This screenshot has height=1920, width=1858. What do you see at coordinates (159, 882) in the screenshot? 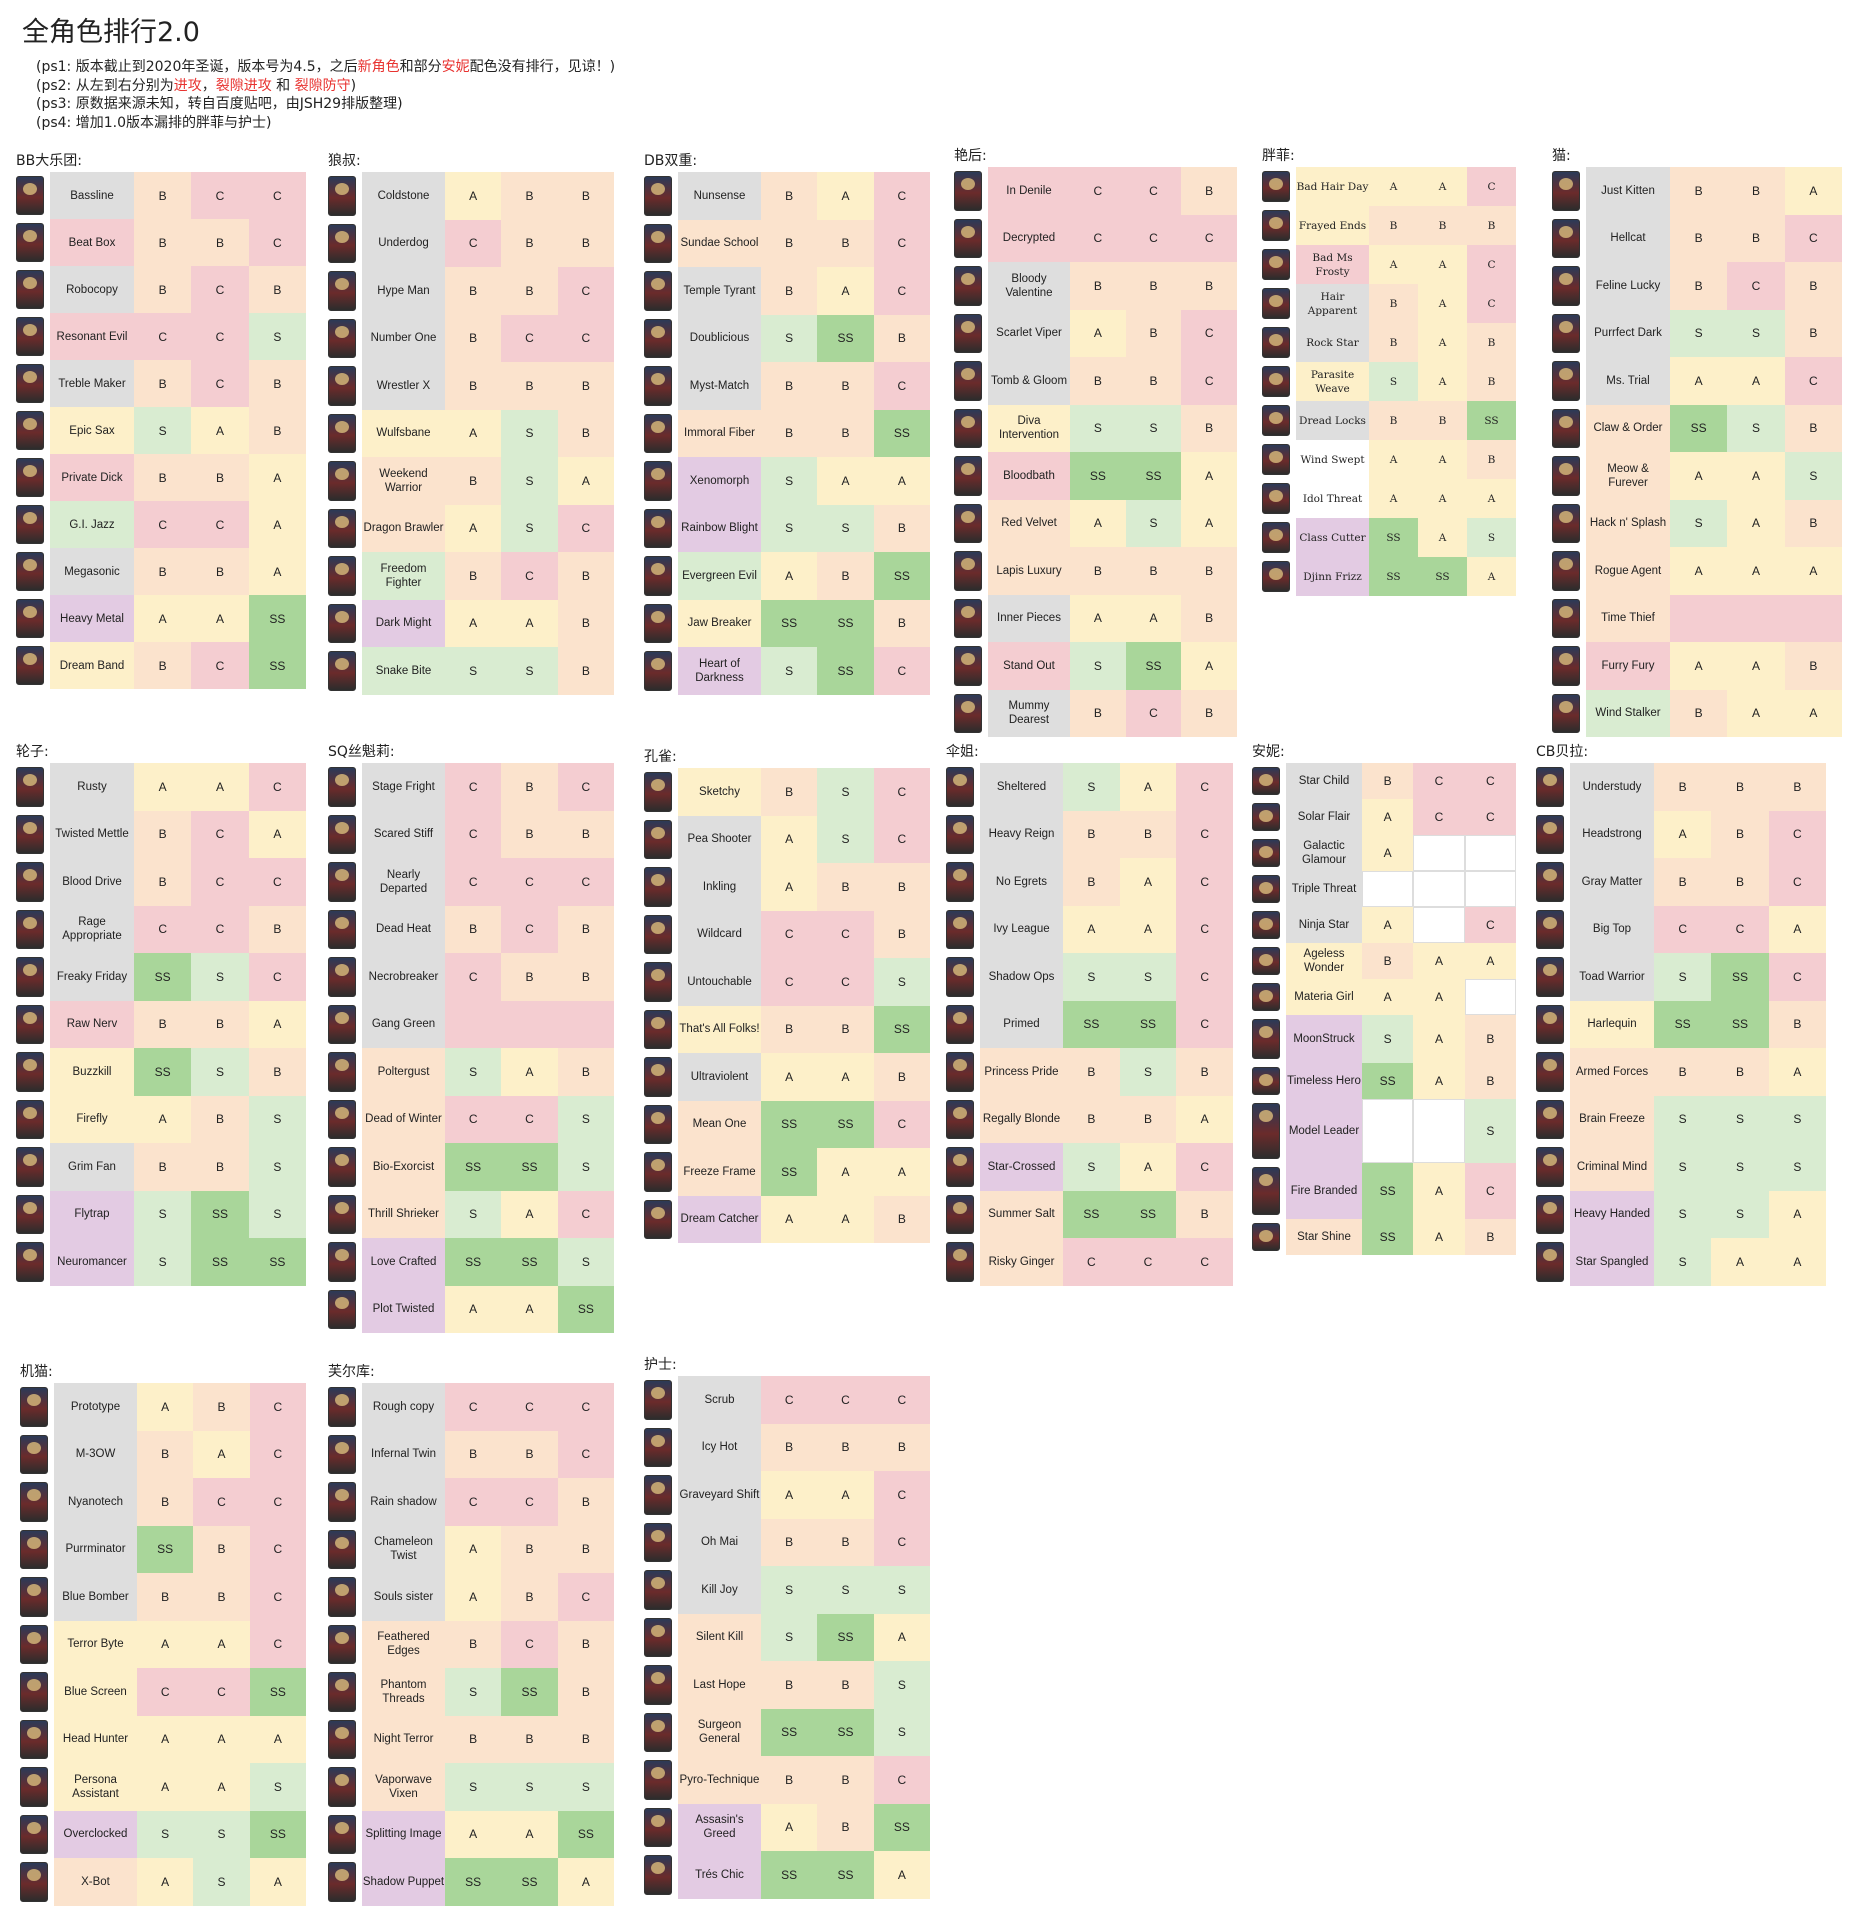
I see `character-row: Blood Drive B C C` at bounding box center [159, 882].